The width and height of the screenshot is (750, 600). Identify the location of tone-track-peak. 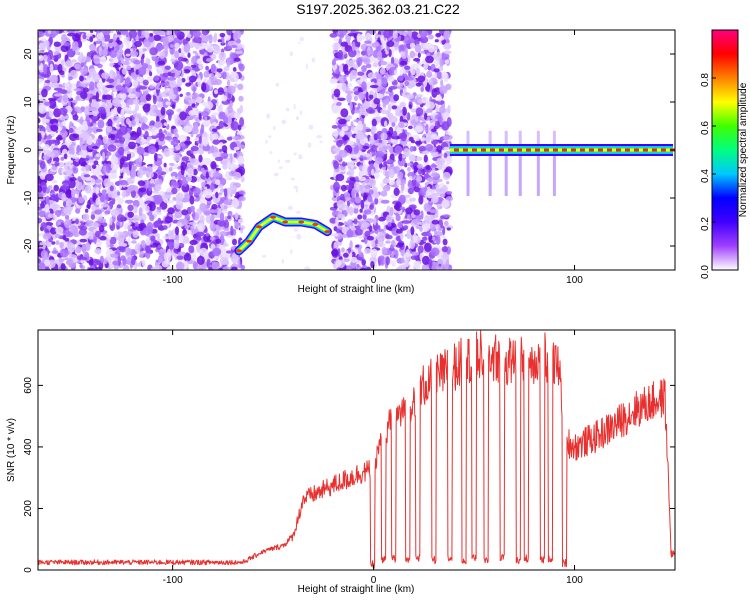
(273, 217).